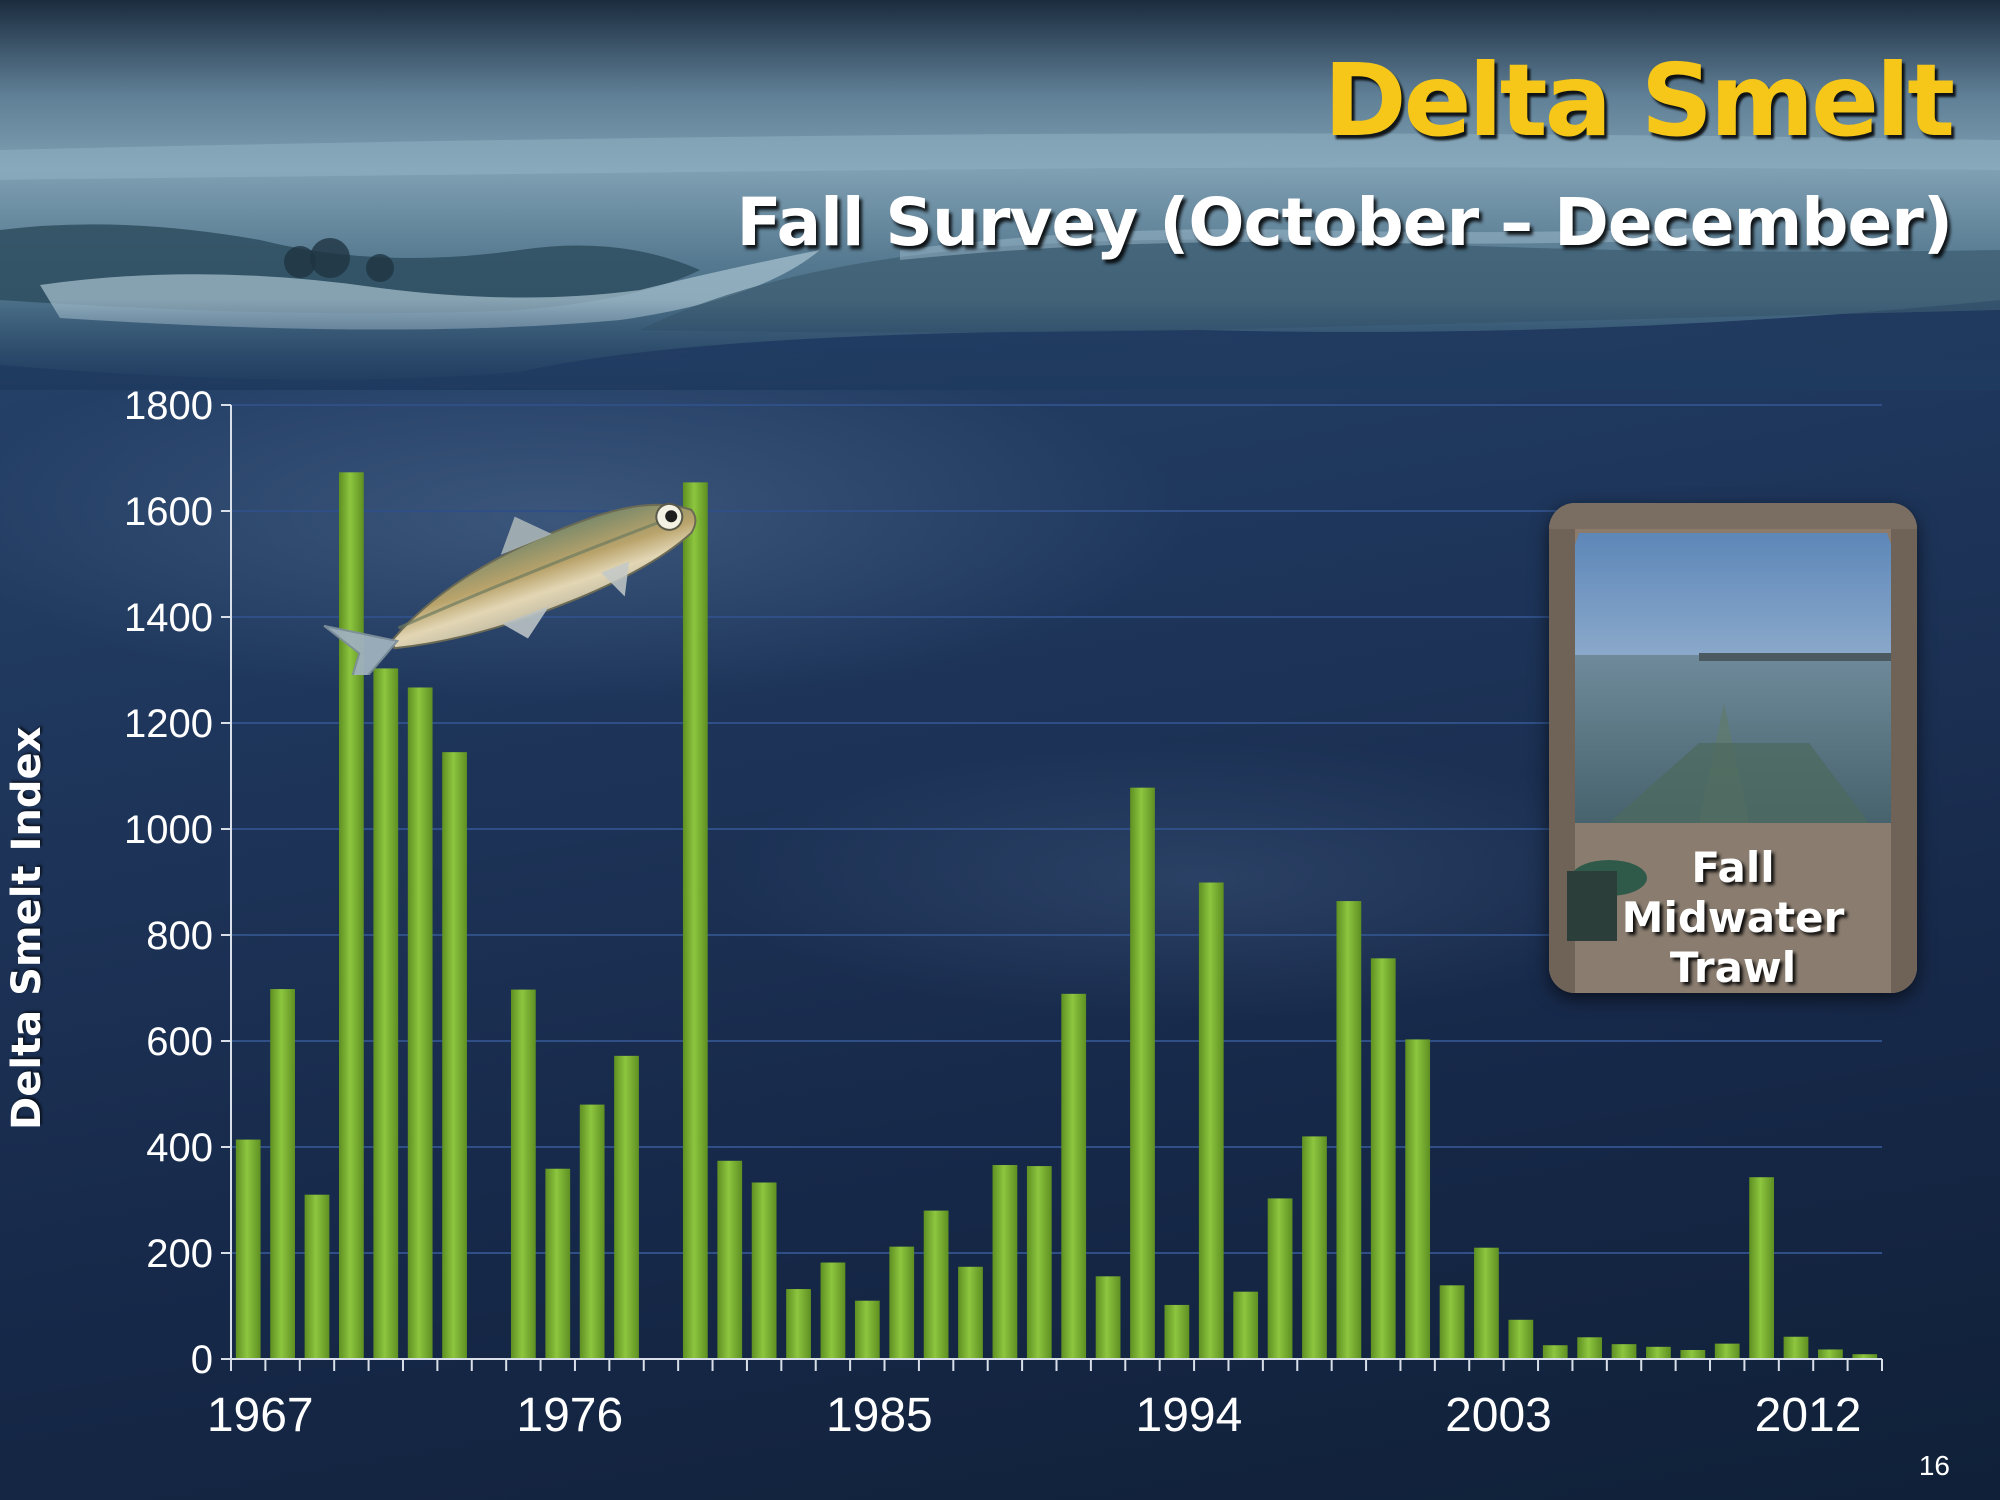 The image size is (2000, 1500). What do you see at coordinates (179, 936) in the screenshot?
I see `y-tick-label: 800` at bounding box center [179, 936].